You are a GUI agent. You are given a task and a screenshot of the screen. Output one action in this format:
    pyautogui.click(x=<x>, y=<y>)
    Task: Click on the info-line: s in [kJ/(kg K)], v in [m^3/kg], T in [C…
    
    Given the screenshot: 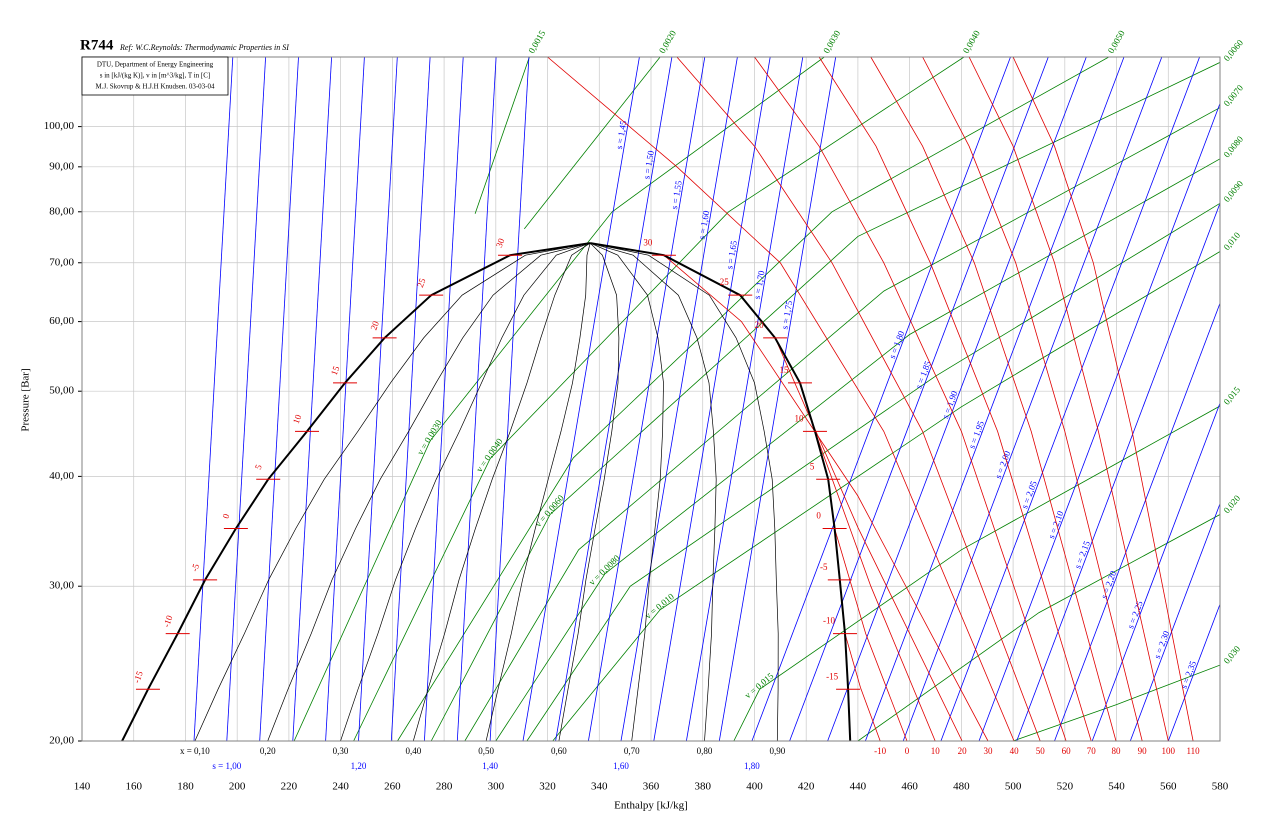 What is the action you would take?
    pyautogui.click(x=155, y=76)
    